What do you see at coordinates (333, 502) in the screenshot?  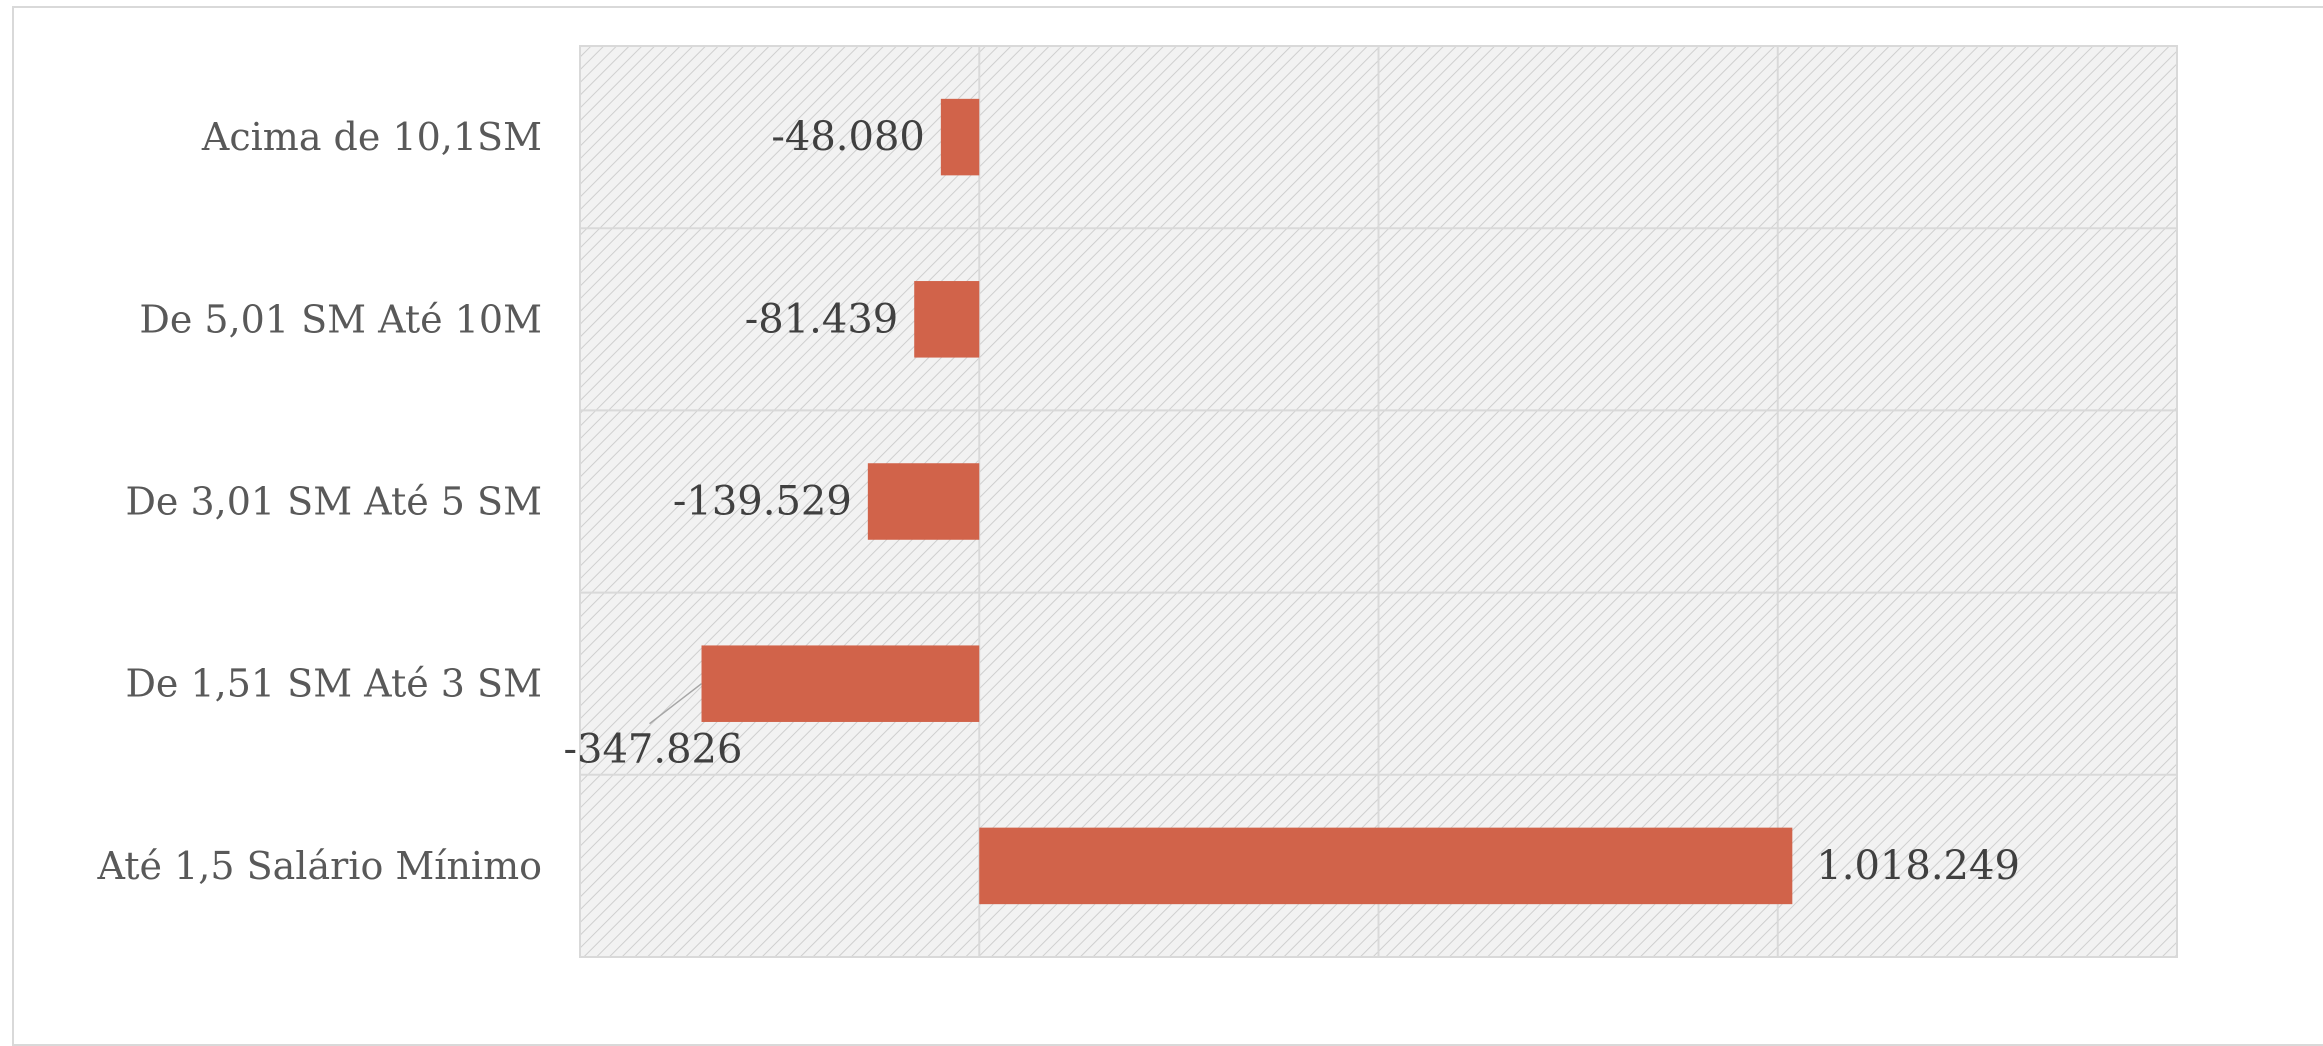 I see `category-label: De 3,01 SM Até 5 SM` at bounding box center [333, 502].